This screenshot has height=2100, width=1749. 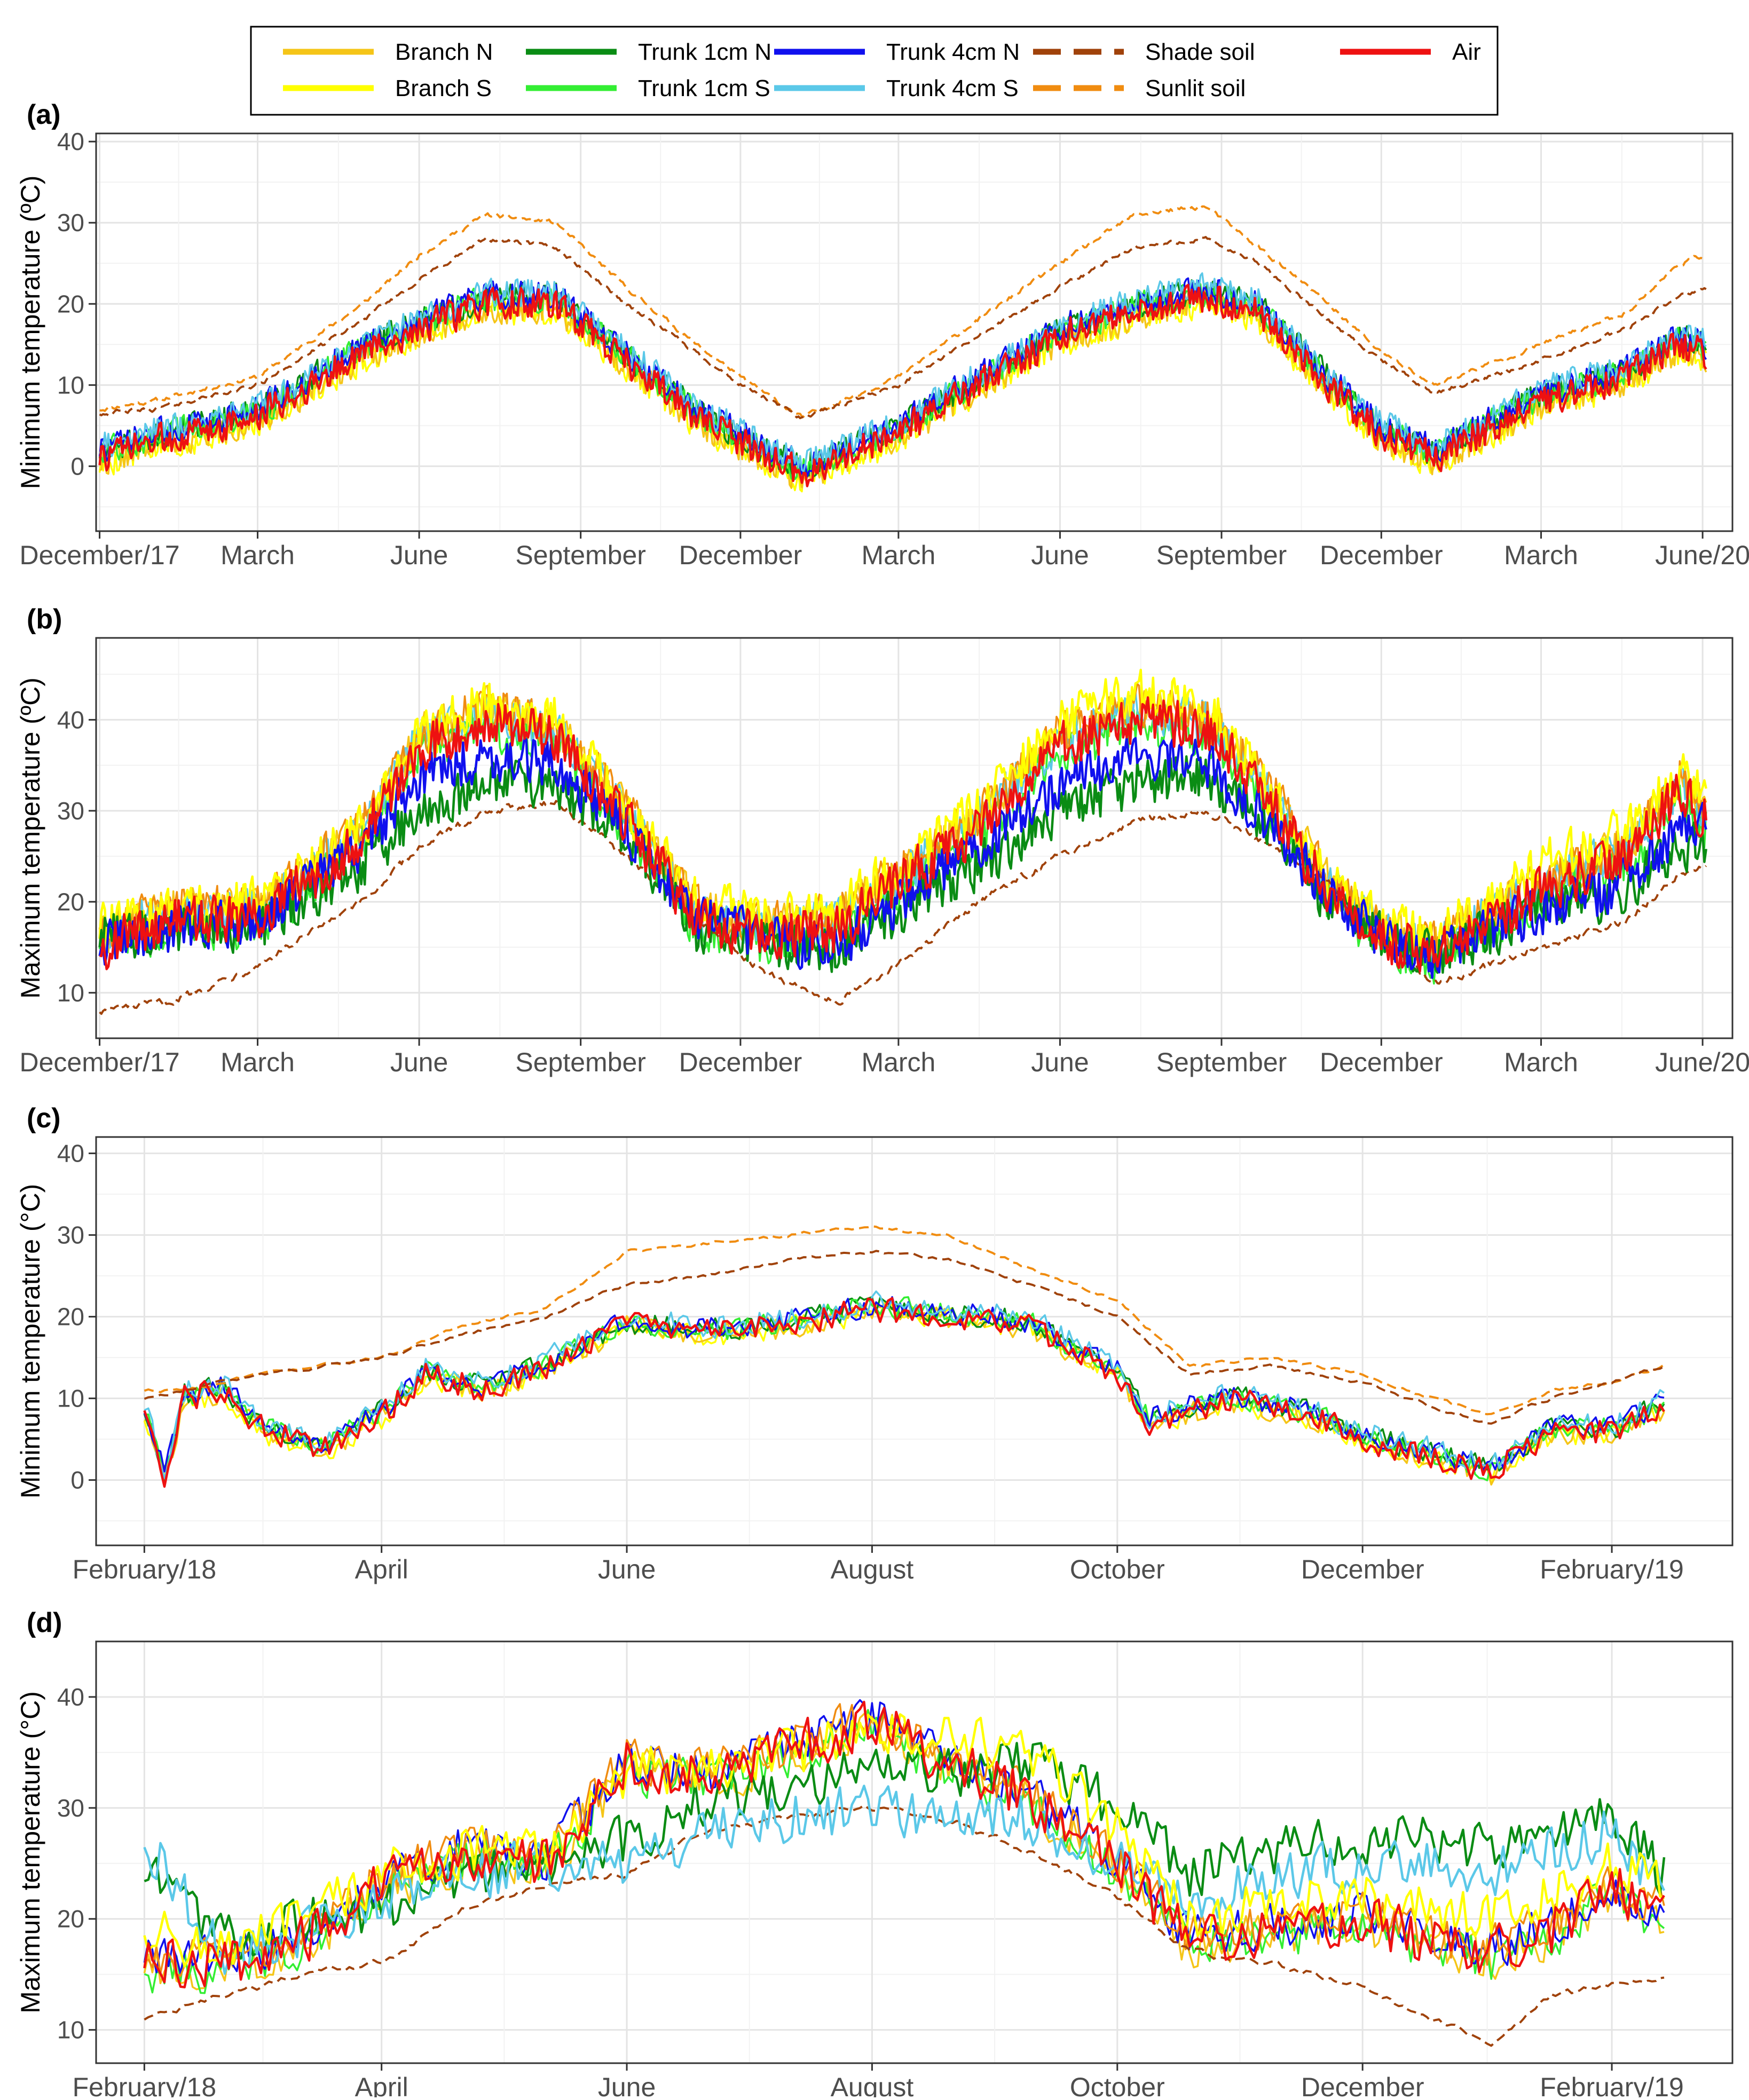 What do you see at coordinates (44, 619) in the screenshot?
I see `panel-label: (b)` at bounding box center [44, 619].